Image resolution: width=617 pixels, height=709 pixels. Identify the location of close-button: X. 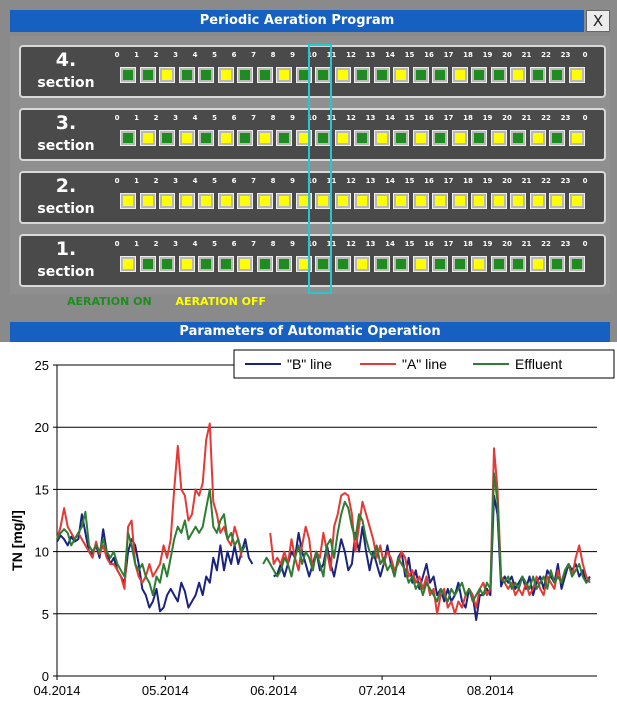
(598, 21).